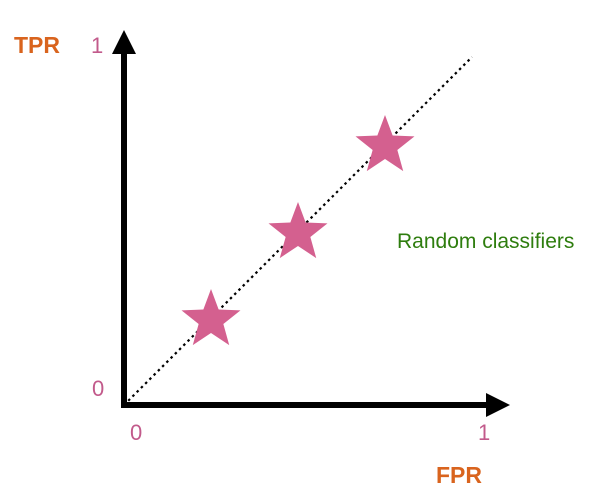 This screenshot has width=601, height=499. Describe the element at coordinates (124, 42) in the screenshot. I see `y-axis-arrow-icon` at that location.